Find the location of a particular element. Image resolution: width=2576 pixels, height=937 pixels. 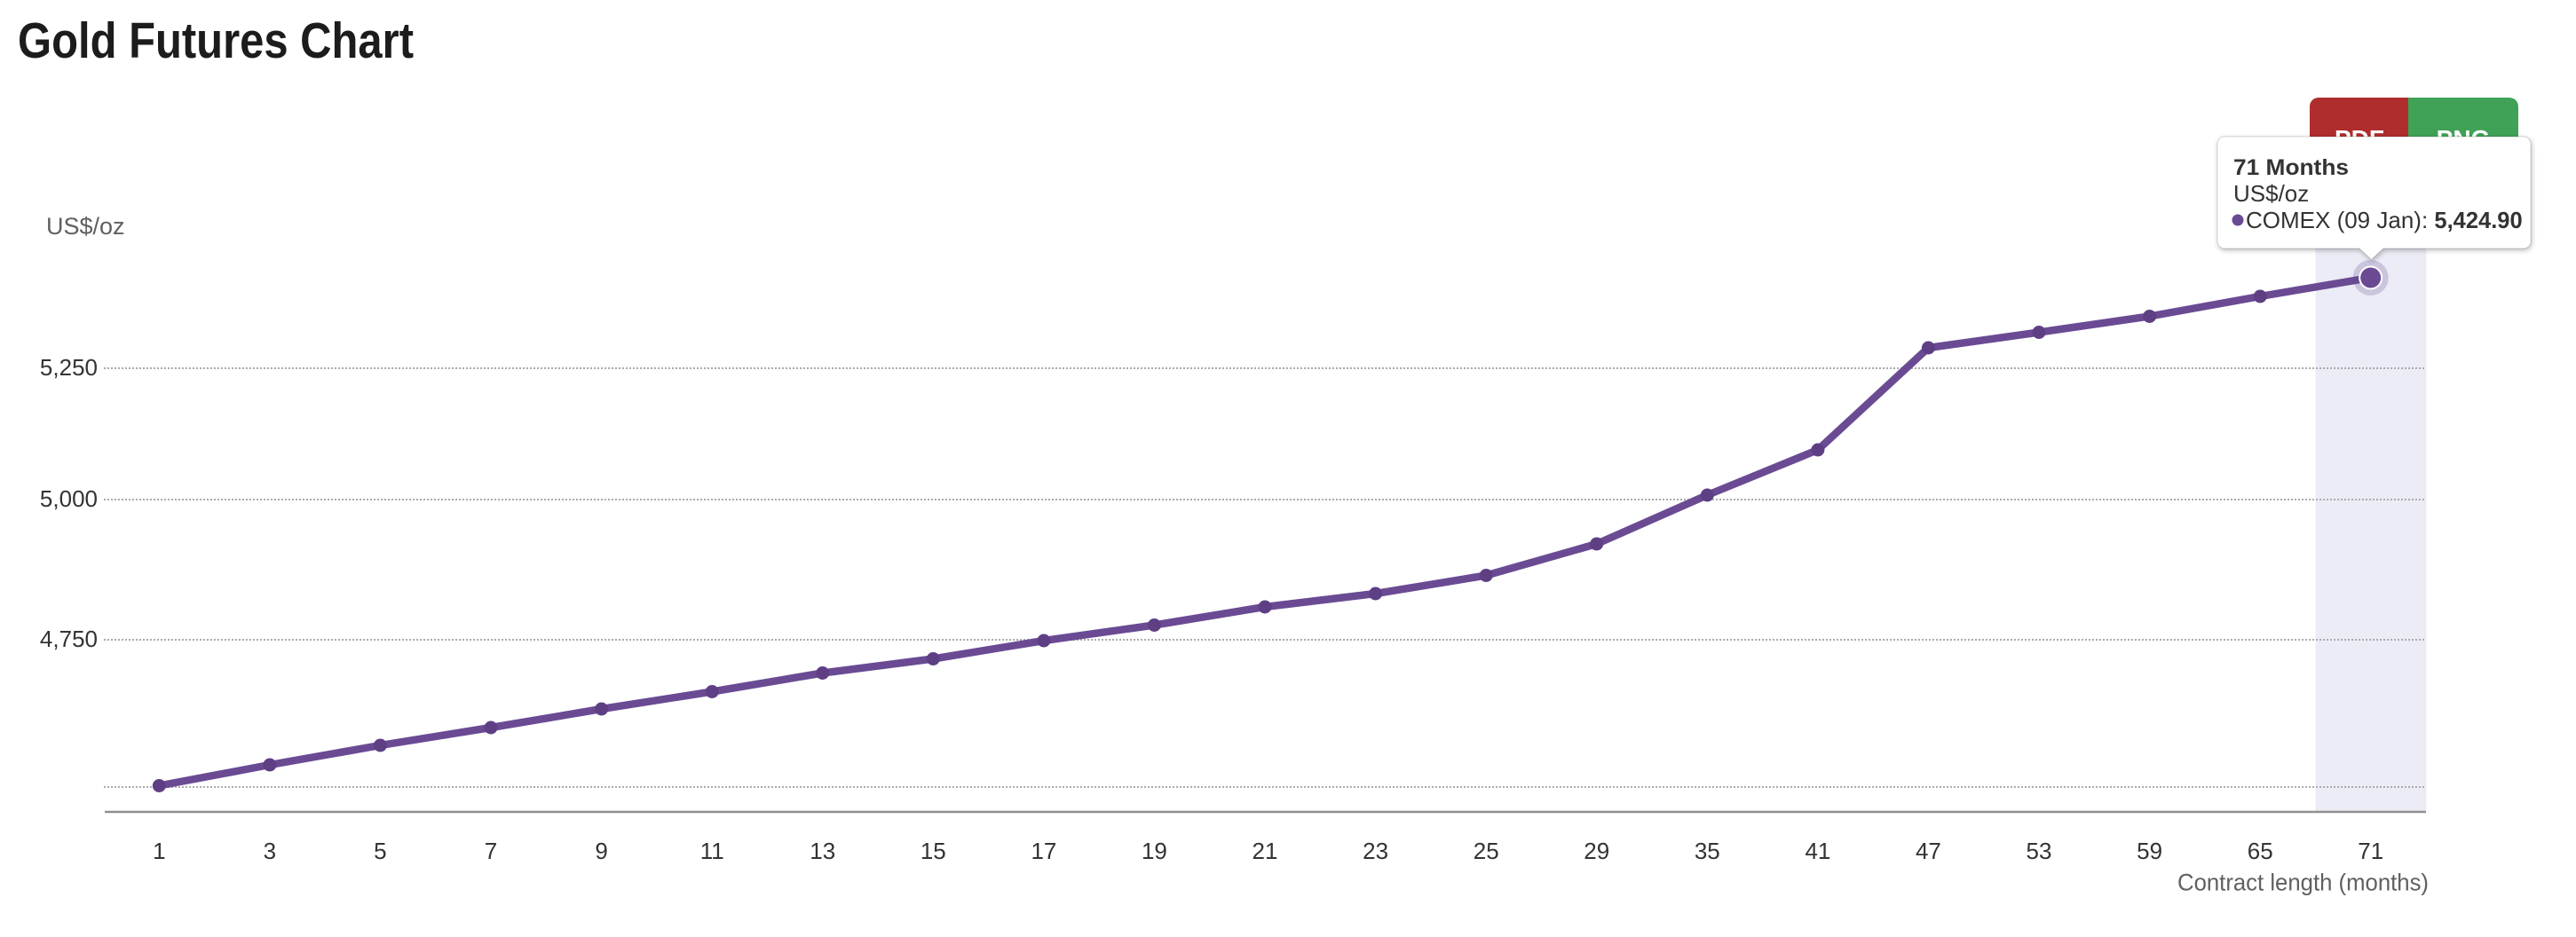

svg-text: COMEX (09 Jan): 5,424.90 is located at coordinates (2384, 220).